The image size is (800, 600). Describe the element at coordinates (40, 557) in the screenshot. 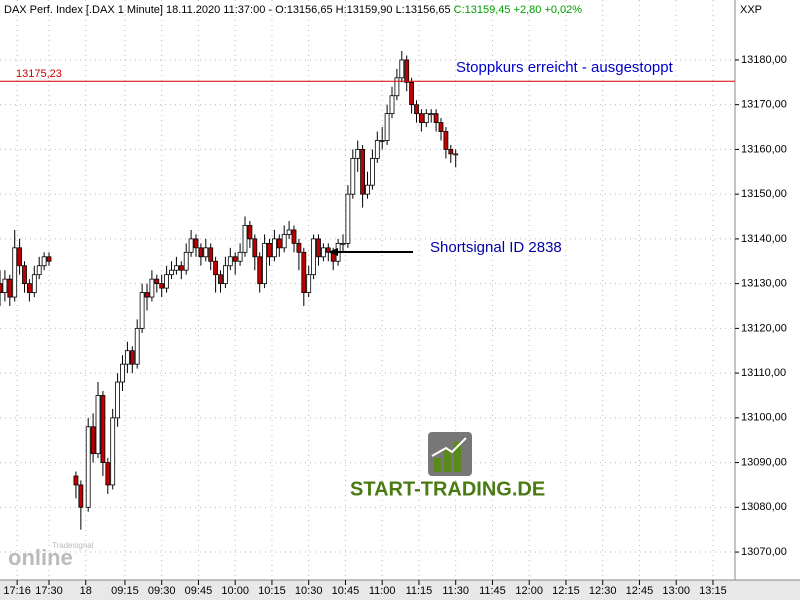

I see `watermark: online` at that location.